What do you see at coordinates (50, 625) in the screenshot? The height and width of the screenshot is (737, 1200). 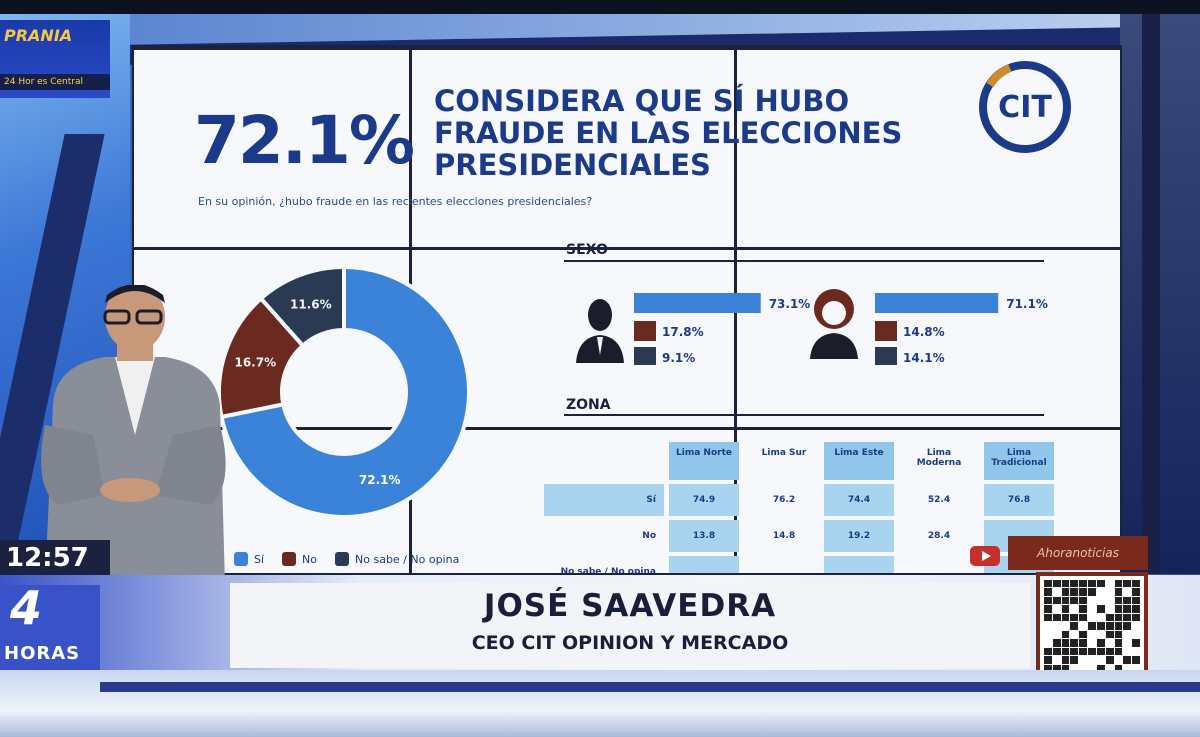 I see `channel-logo: 4 HORAS` at bounding box center [50, 625].